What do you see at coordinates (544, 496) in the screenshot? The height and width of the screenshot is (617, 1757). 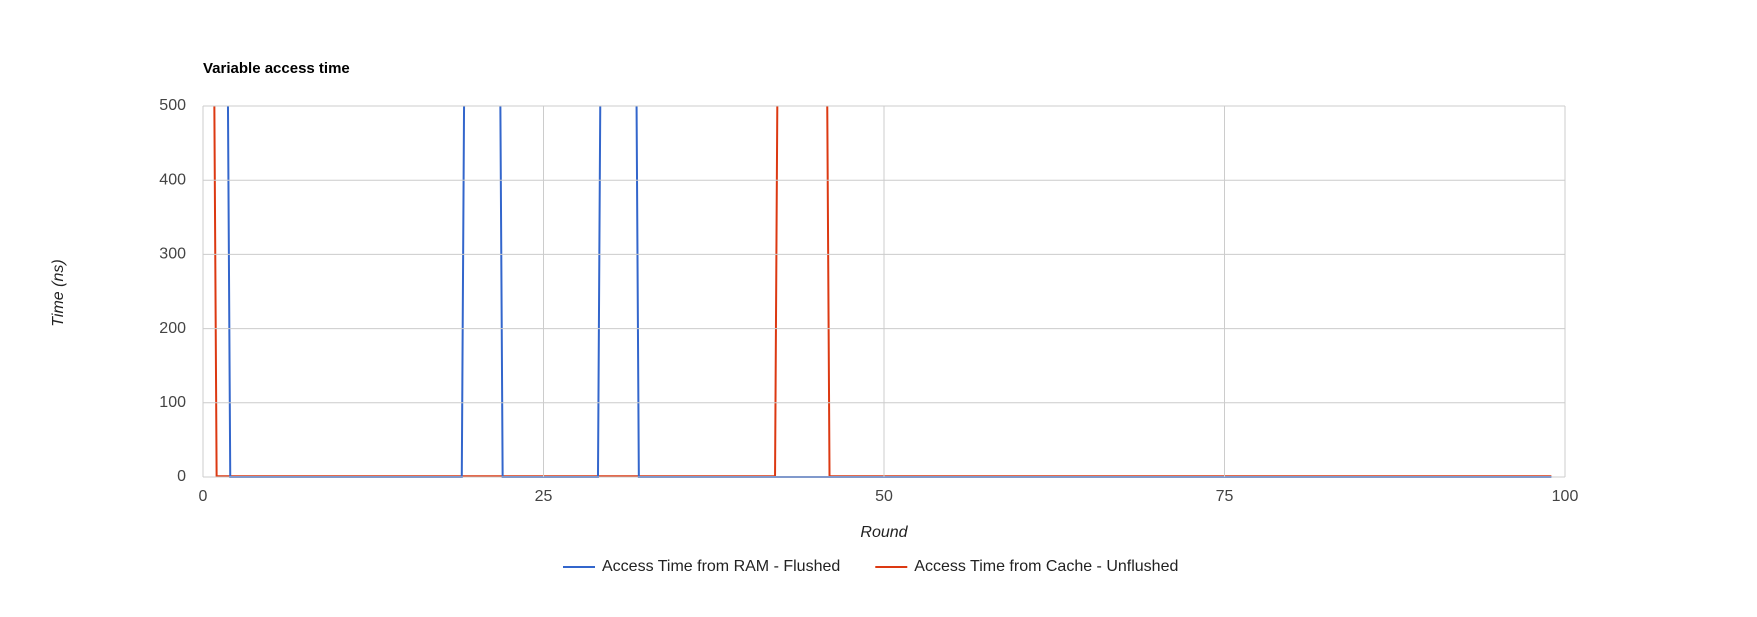 I see `x-tick-label: 25` at bounding box center [544, 496].